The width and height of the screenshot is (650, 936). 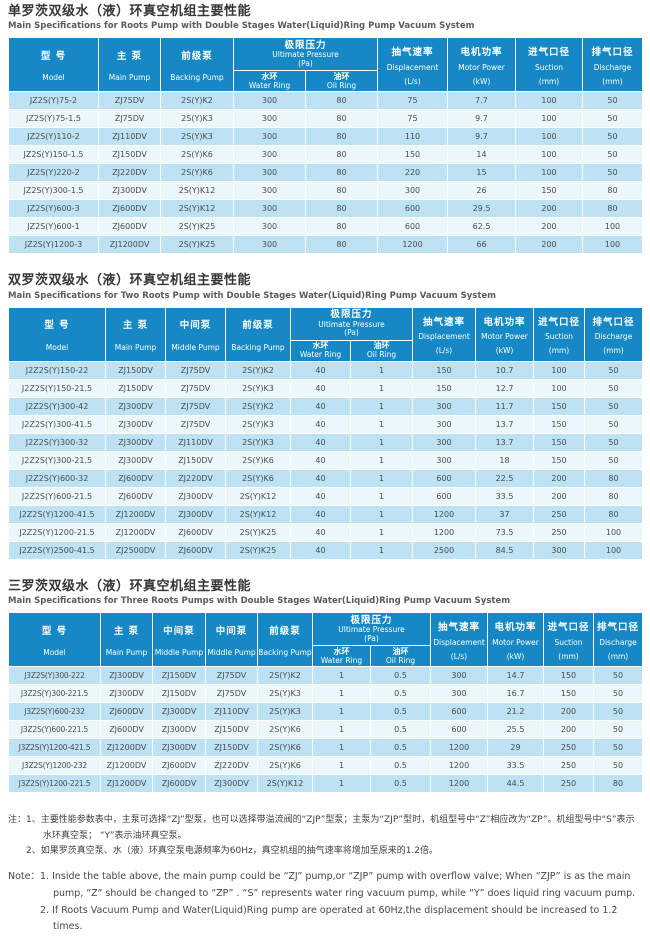 What do you see at coordinates (129, 173) in the screenshot?
I see `value-cell: ZJ220DV` at bounding box center [129, 173].